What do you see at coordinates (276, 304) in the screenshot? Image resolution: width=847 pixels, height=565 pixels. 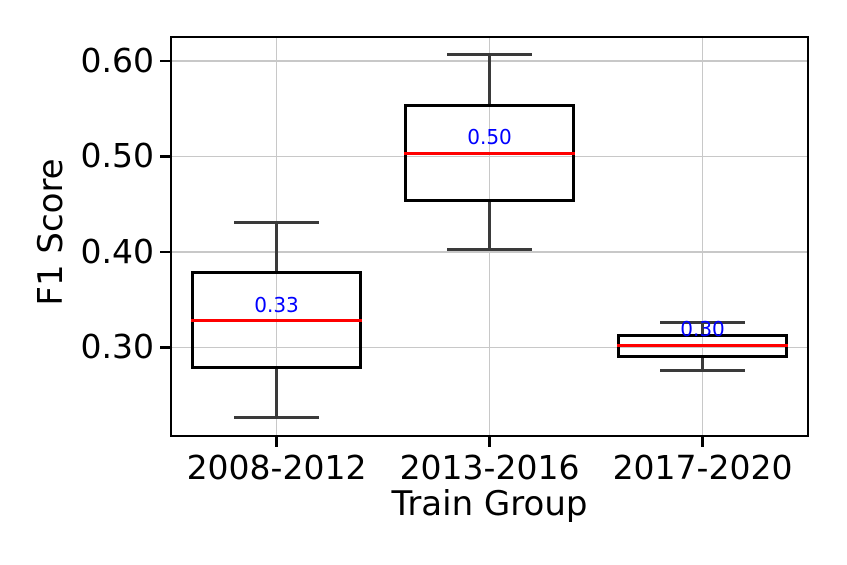 I see `median-label: 0.33` at bounding box center [276, 304].